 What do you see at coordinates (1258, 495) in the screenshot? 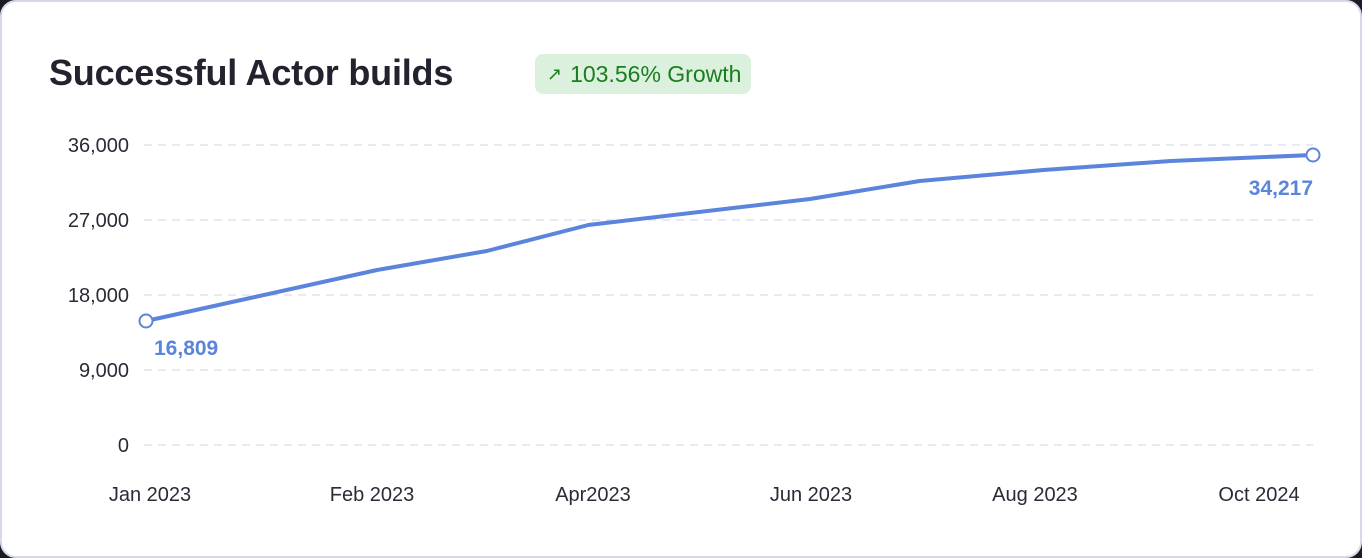
I see `x-tick-label: Oct 2024` at bounding box center [1258, 495].